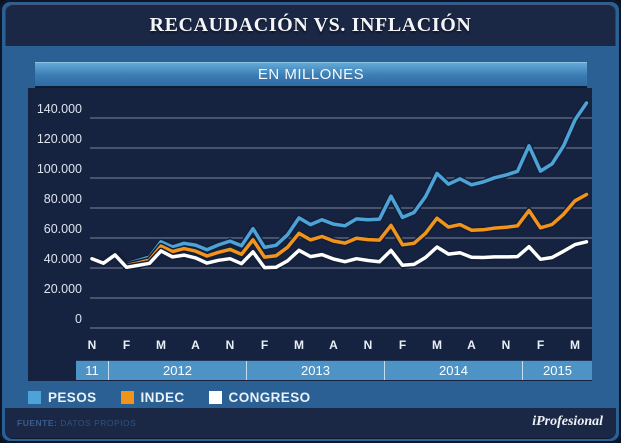 The image size is (621, 443). What do you see at coordinates (37, 423) in the screenshot?
I see `source-label: FUENTE:` at bounding box center [37, 423].